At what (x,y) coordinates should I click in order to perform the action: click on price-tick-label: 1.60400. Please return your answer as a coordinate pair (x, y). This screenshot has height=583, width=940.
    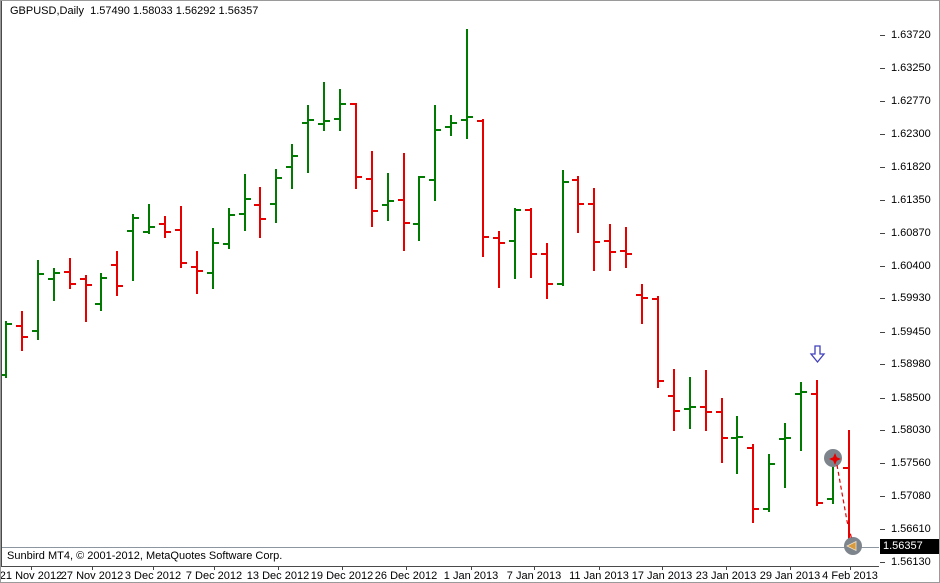
    Looking at the image, I should click on (911, 266).